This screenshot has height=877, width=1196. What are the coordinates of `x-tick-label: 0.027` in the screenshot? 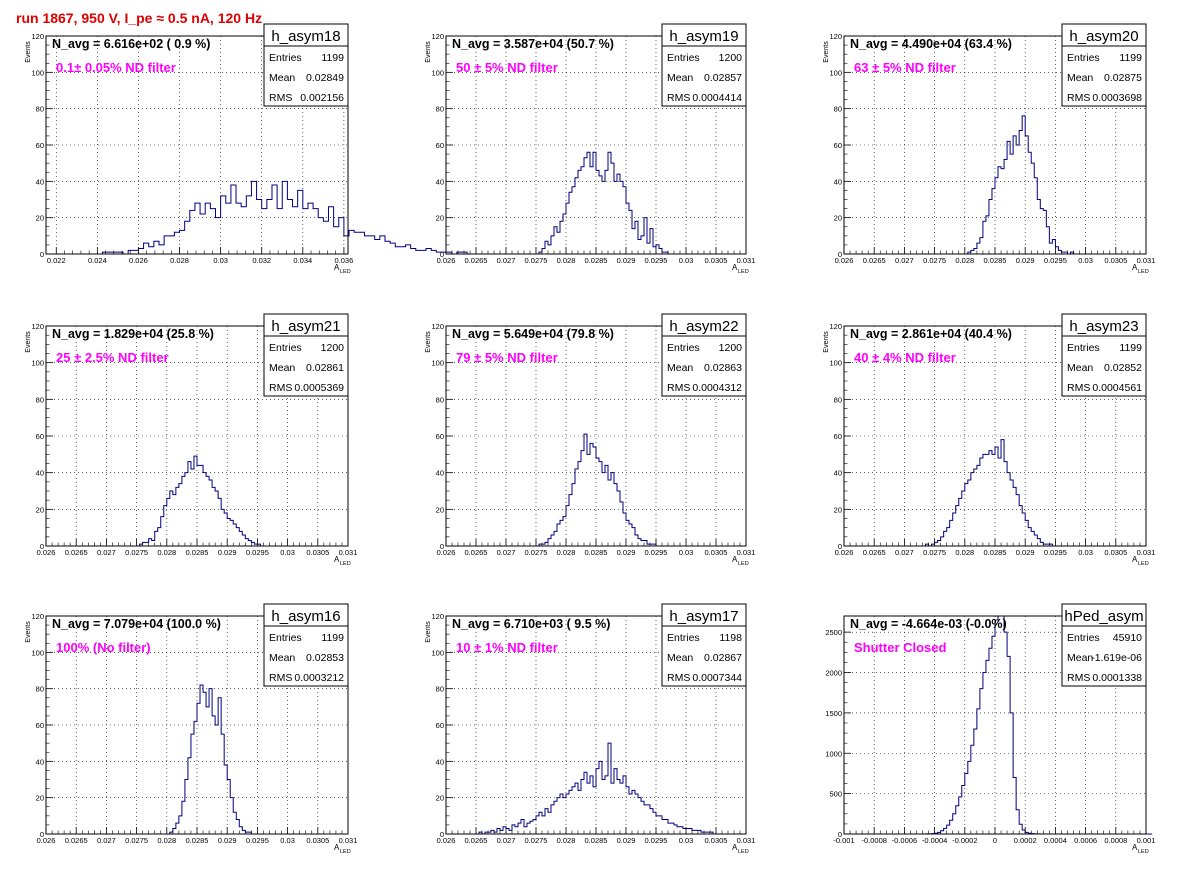 It's located at (506, 552).